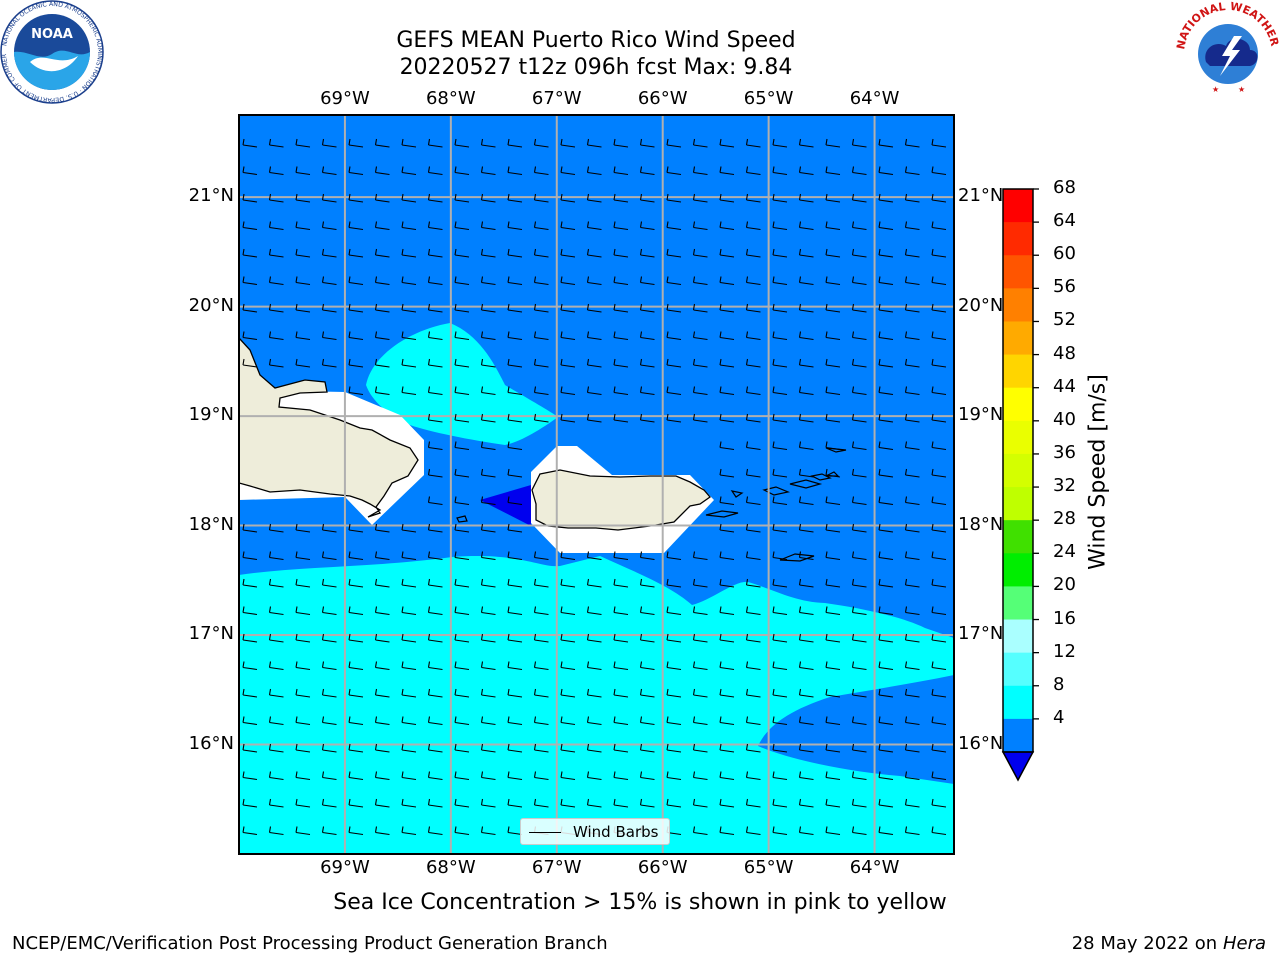 Image resolution: width=1280 pixels, height=960 pixels. What do you see at coordinates (768, 98) in the screenshot?
I see `lon-tick-top-4: 65°W` at bounding box center [768, 98].